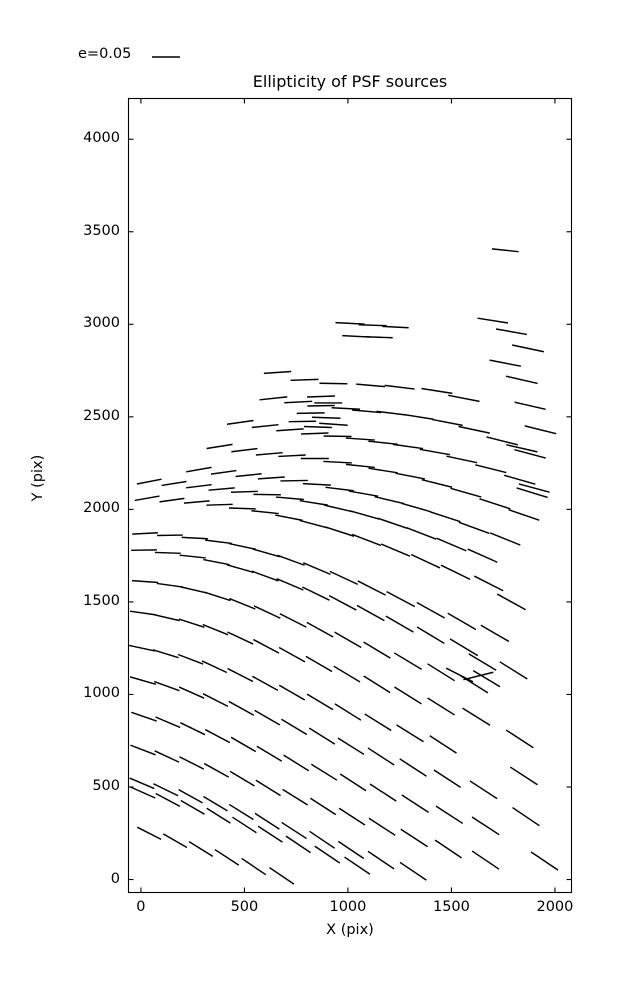 This screenshot has width=637, height=1000. I want to click on y-tick-label: 2000, so click(101, 508).